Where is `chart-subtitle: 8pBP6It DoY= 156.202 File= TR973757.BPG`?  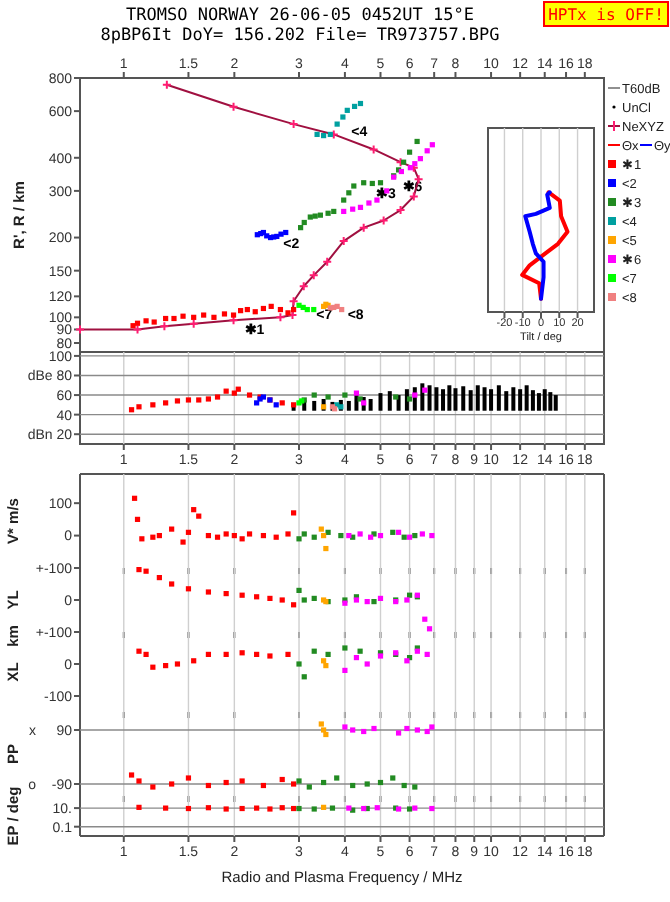
chart-subtitle: 8pBP6It DoY= 156.202 File= TR973757.BPG is located at coordinates (300, 36).